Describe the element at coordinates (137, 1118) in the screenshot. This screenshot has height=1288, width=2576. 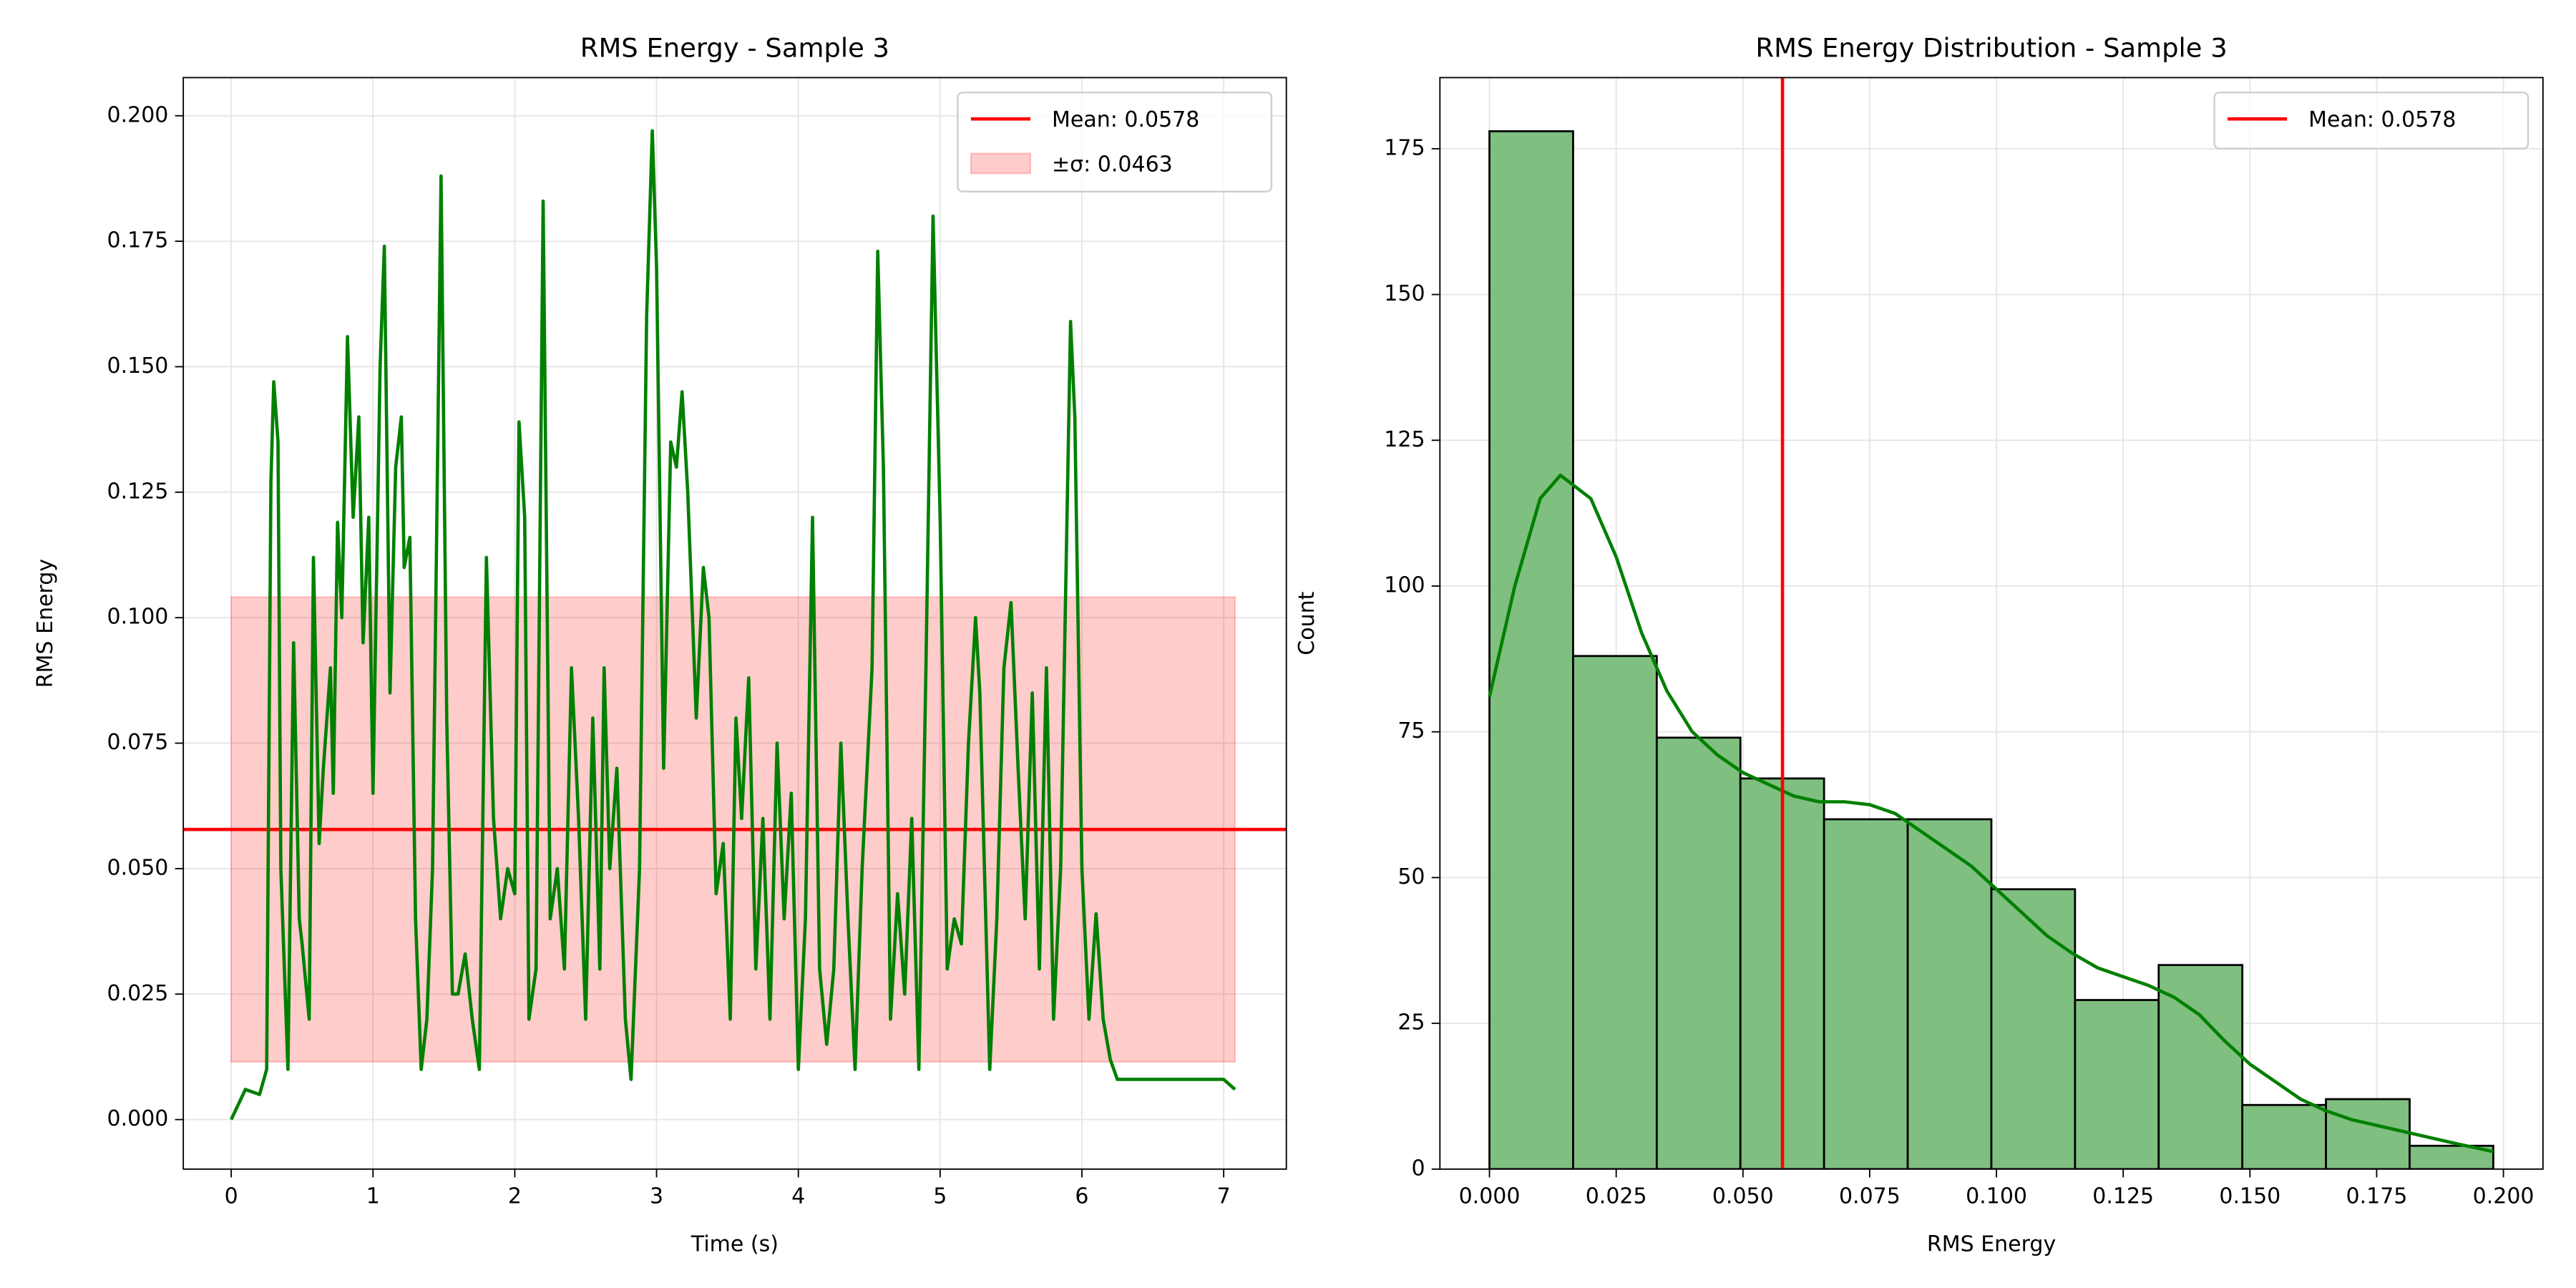
I see `y-tick-label: 0.000` at that location.